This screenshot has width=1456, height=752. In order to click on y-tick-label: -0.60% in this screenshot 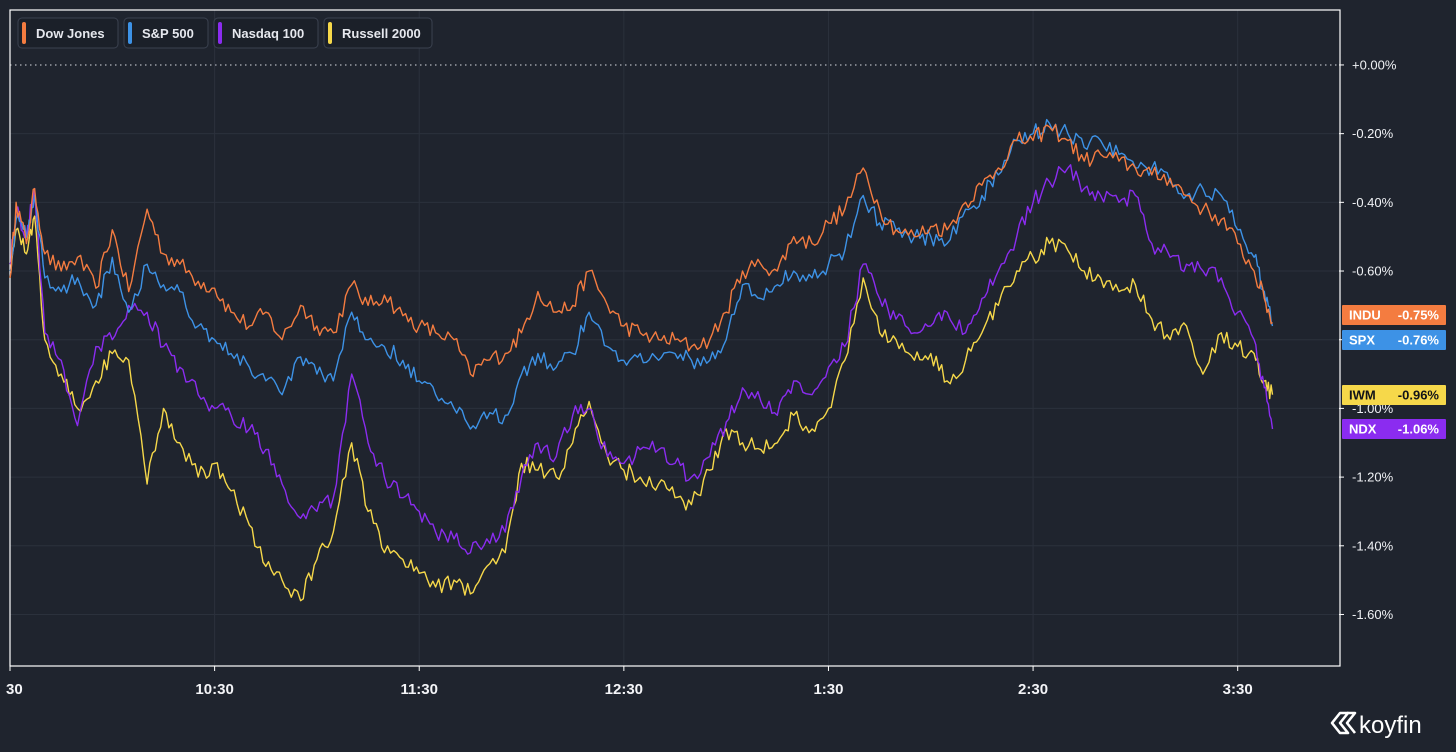, I will do `click(1373, 271)`.